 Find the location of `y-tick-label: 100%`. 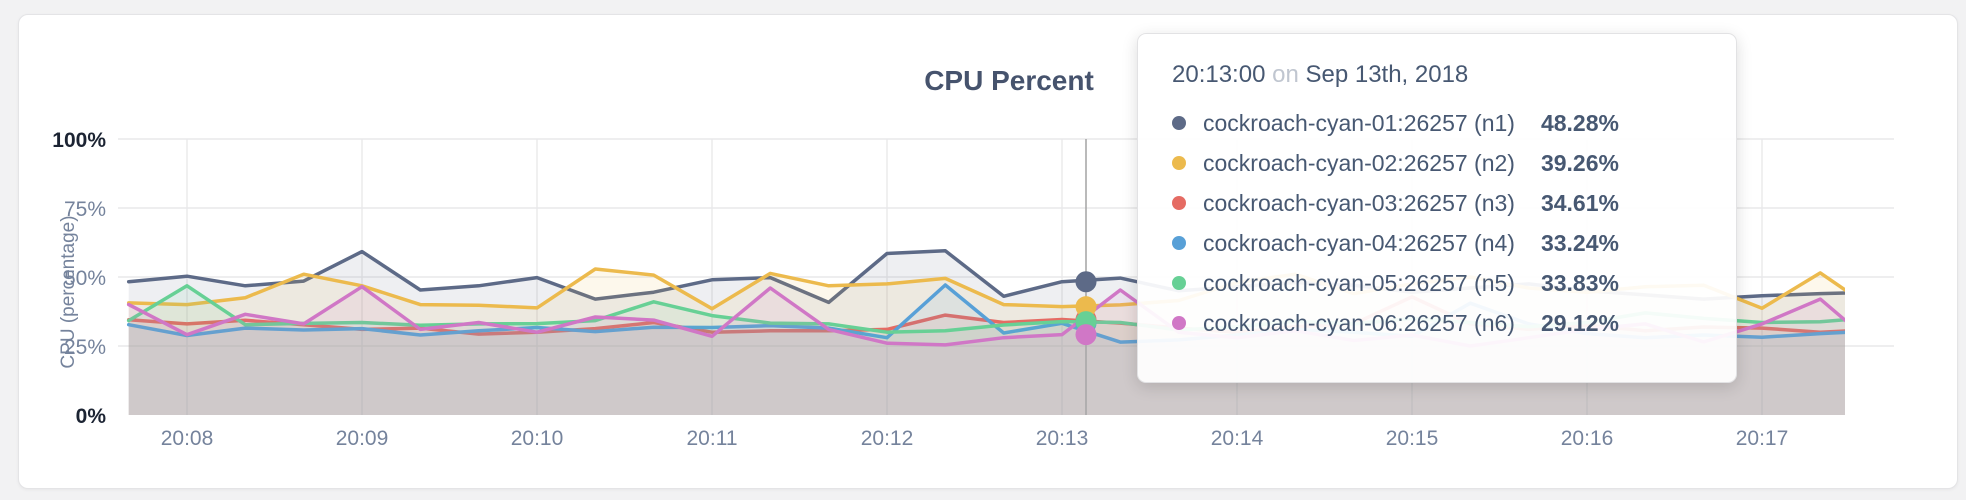

y-tick-label: 100% is located at coordinates (79, 140).